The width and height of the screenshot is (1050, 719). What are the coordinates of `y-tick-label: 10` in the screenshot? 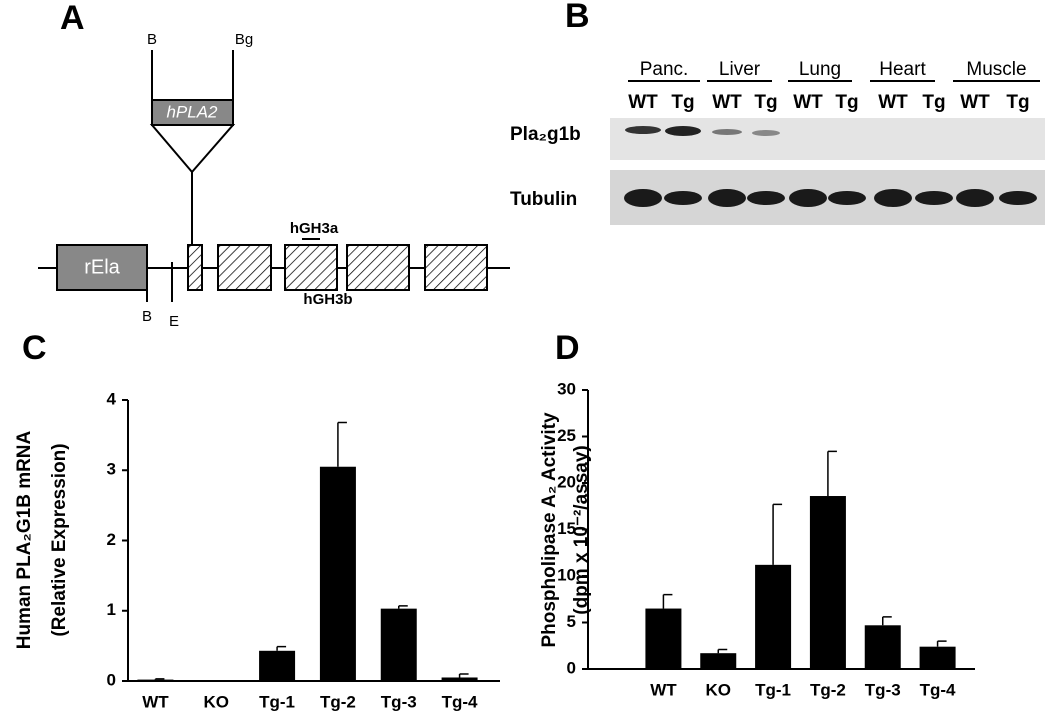 It's located at (566, 574).